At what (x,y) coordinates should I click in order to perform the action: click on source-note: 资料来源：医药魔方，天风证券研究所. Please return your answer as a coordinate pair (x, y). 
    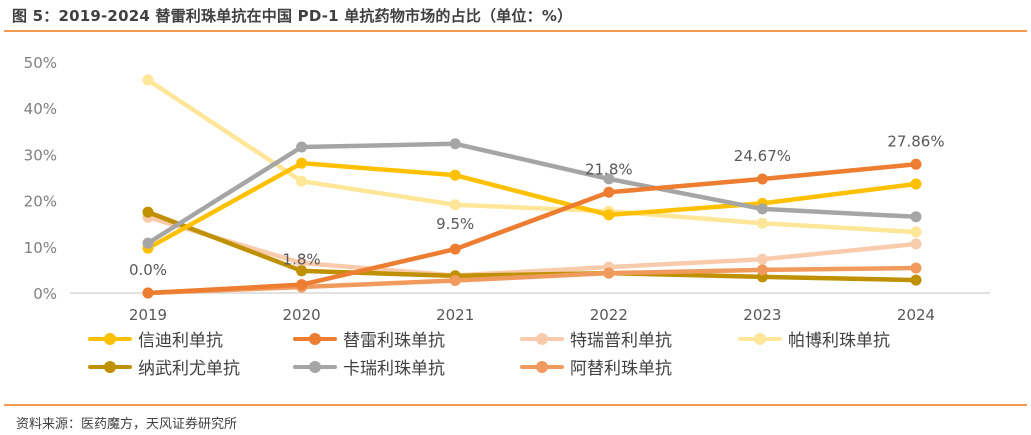
    Looking at the image, I should click on (127, 424).